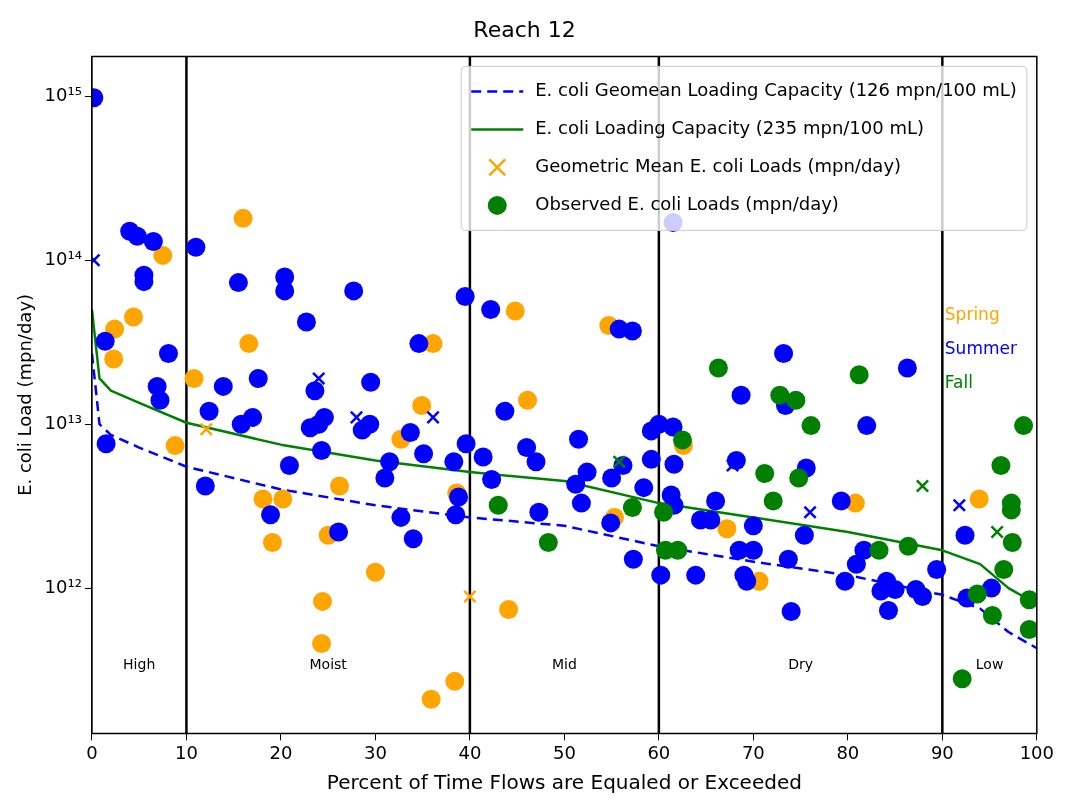  Describe the element at coordinates (972, 314) in the screenshot. I see `annotation: Spring` at that location.